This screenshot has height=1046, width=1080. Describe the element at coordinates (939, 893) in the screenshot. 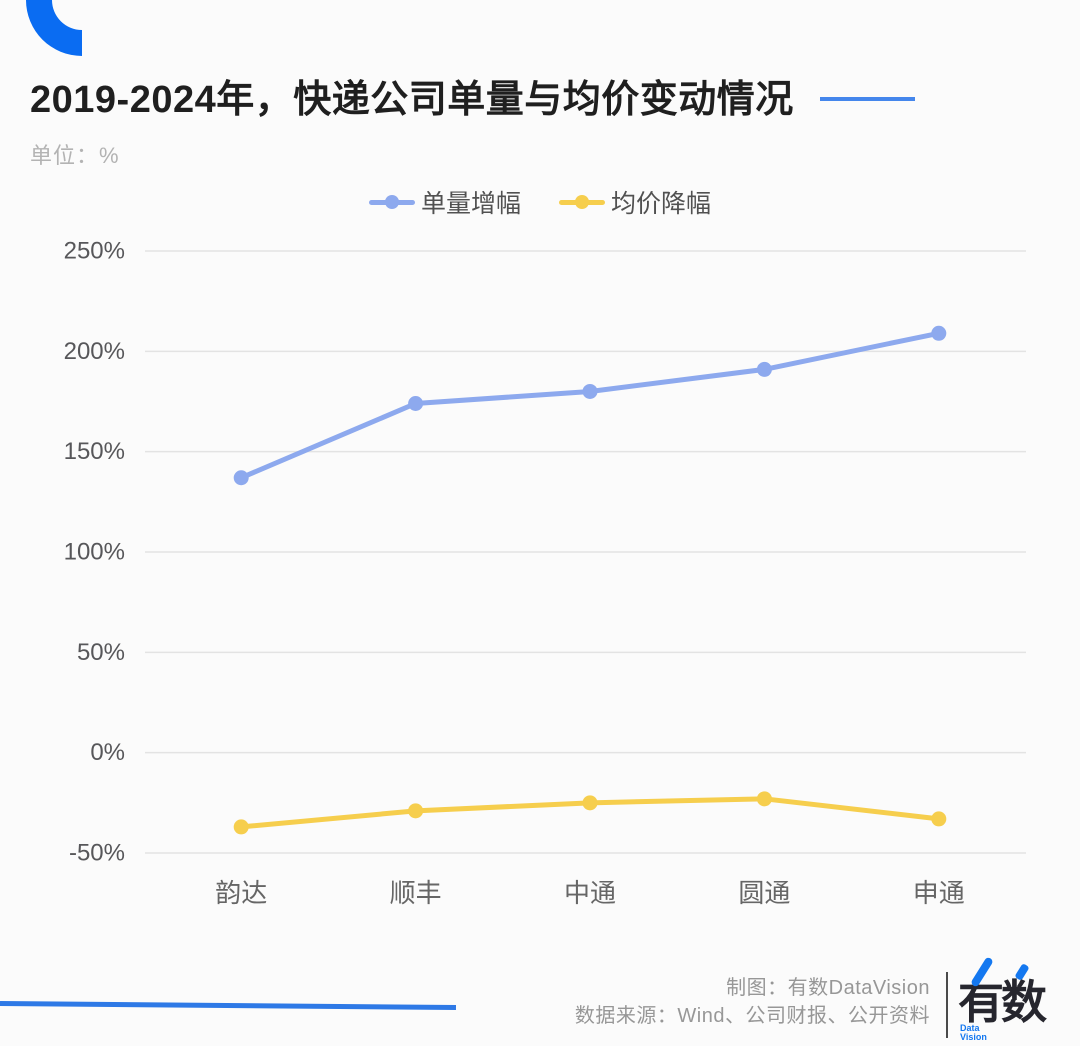

I see `x-axis-category-label: 申通` at that location.